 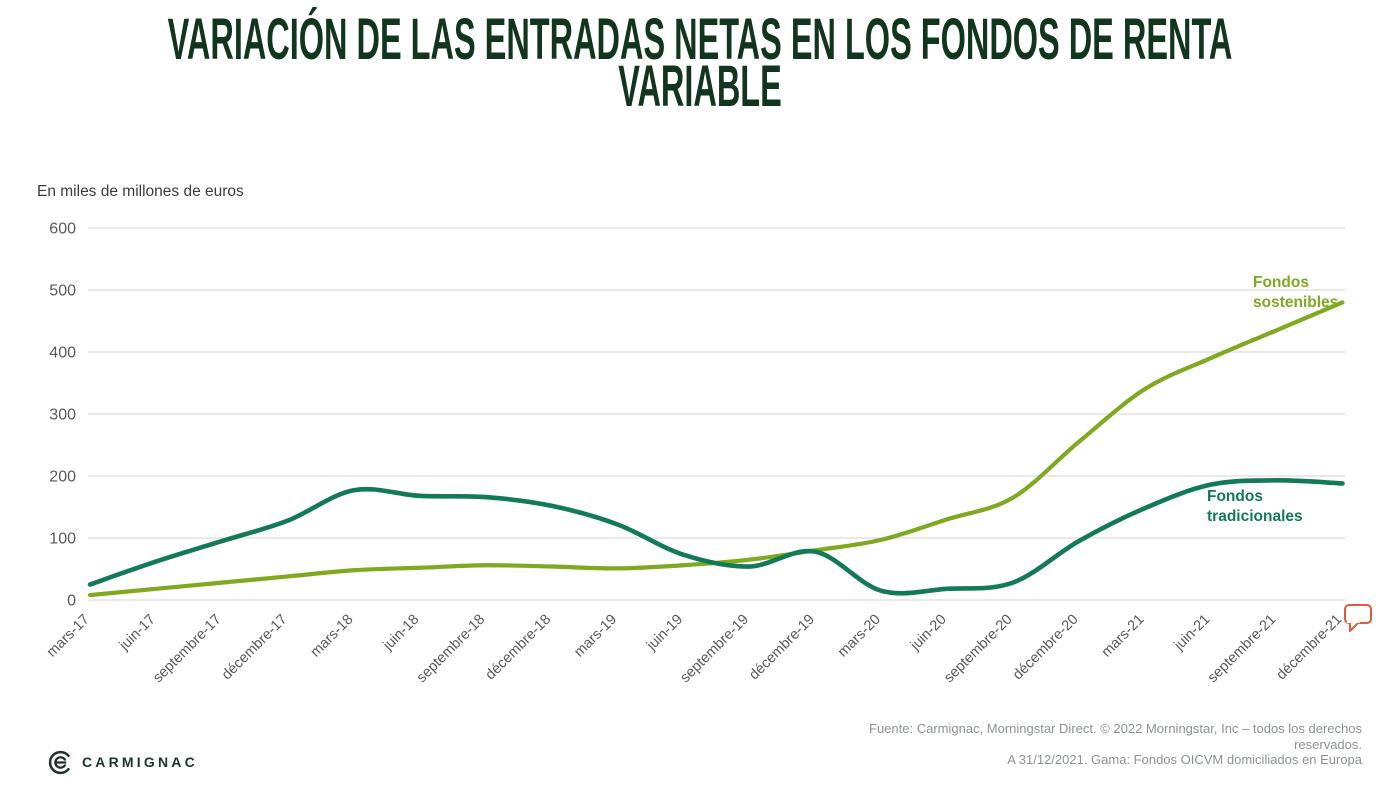 What do you see at coordinates (928, 633) in the screenshot?
I see `x-tick-label-juin-20: juin-20` at bounding box center [928, 633].